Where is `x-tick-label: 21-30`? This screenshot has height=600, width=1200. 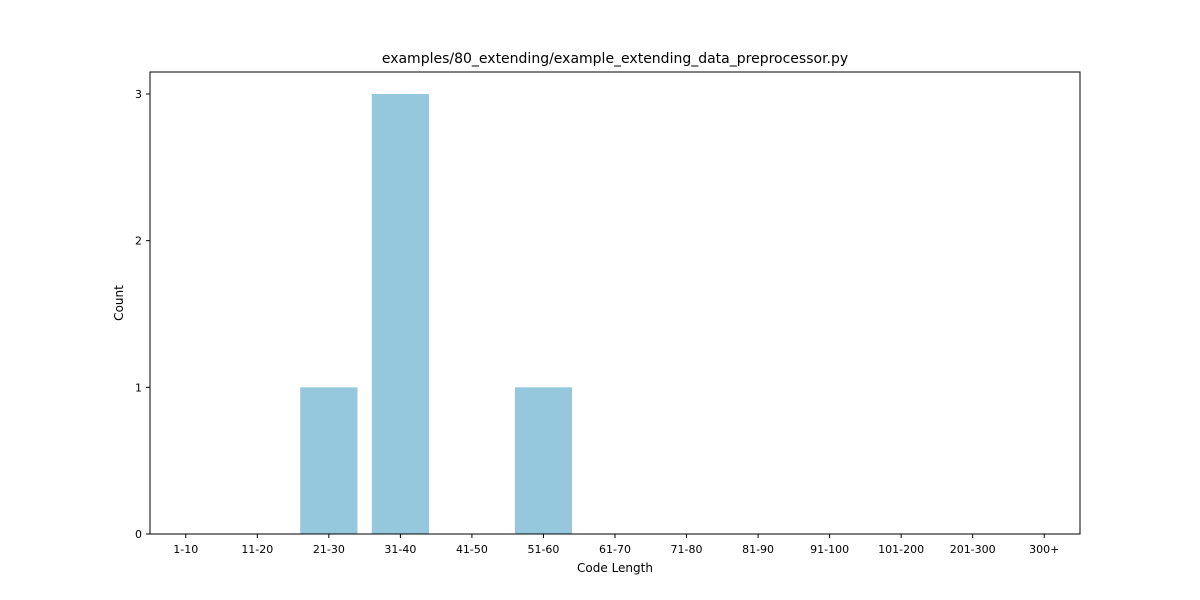 x-tick-label: 21-30 is located at coordinates (329, 549).